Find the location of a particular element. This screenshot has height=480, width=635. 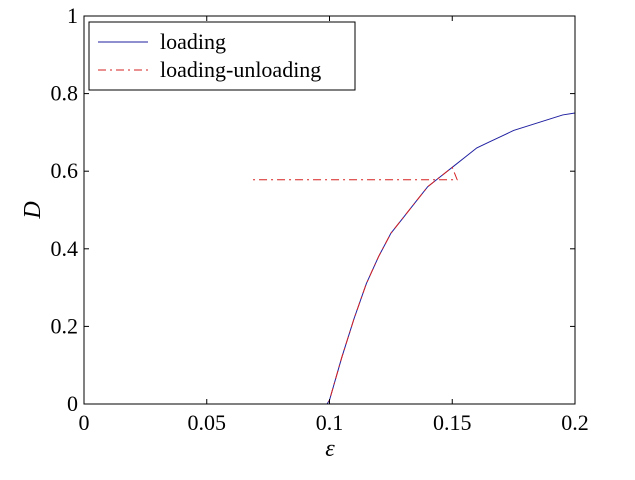

y-tick-label: 0.4 is located at coordinates (65, 248).